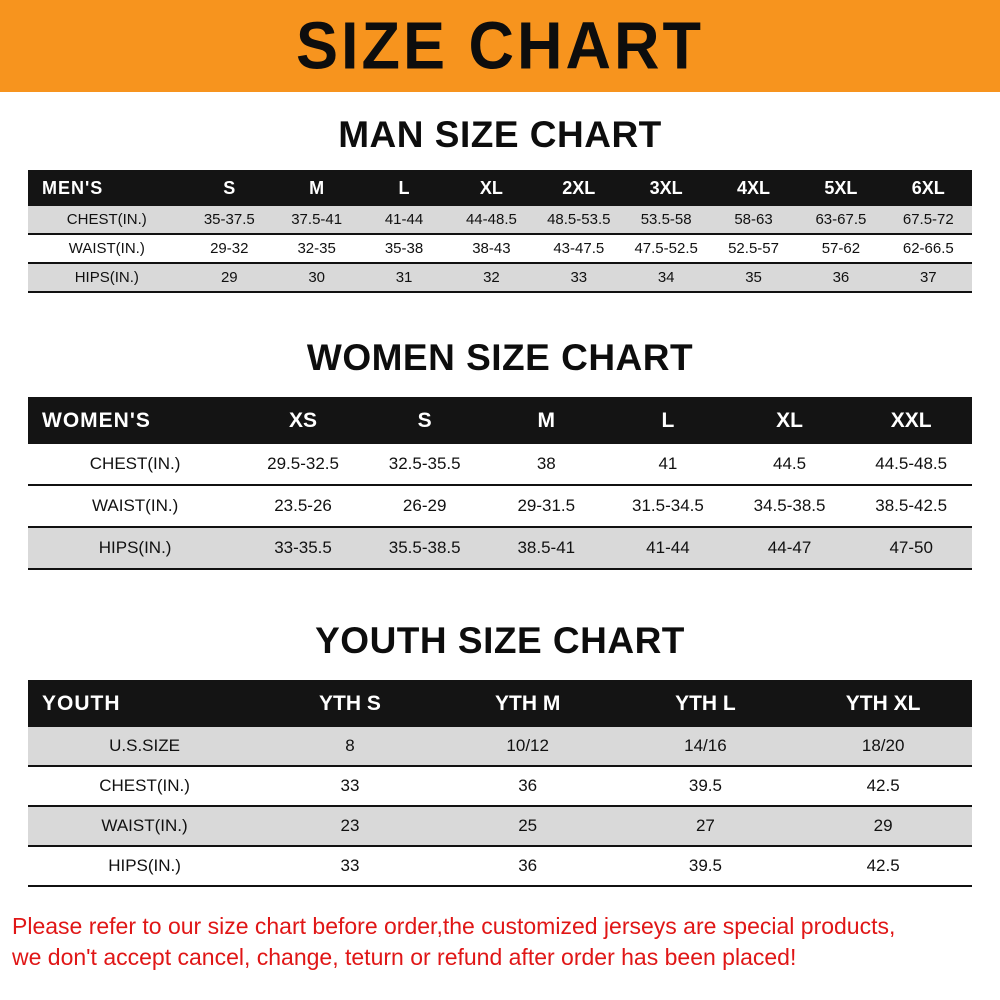 This screenshot has width=1000, height=1000. Describe the element at coordinates (705, 745) in the screenshot. I see `size-value: 14/16` at that location.